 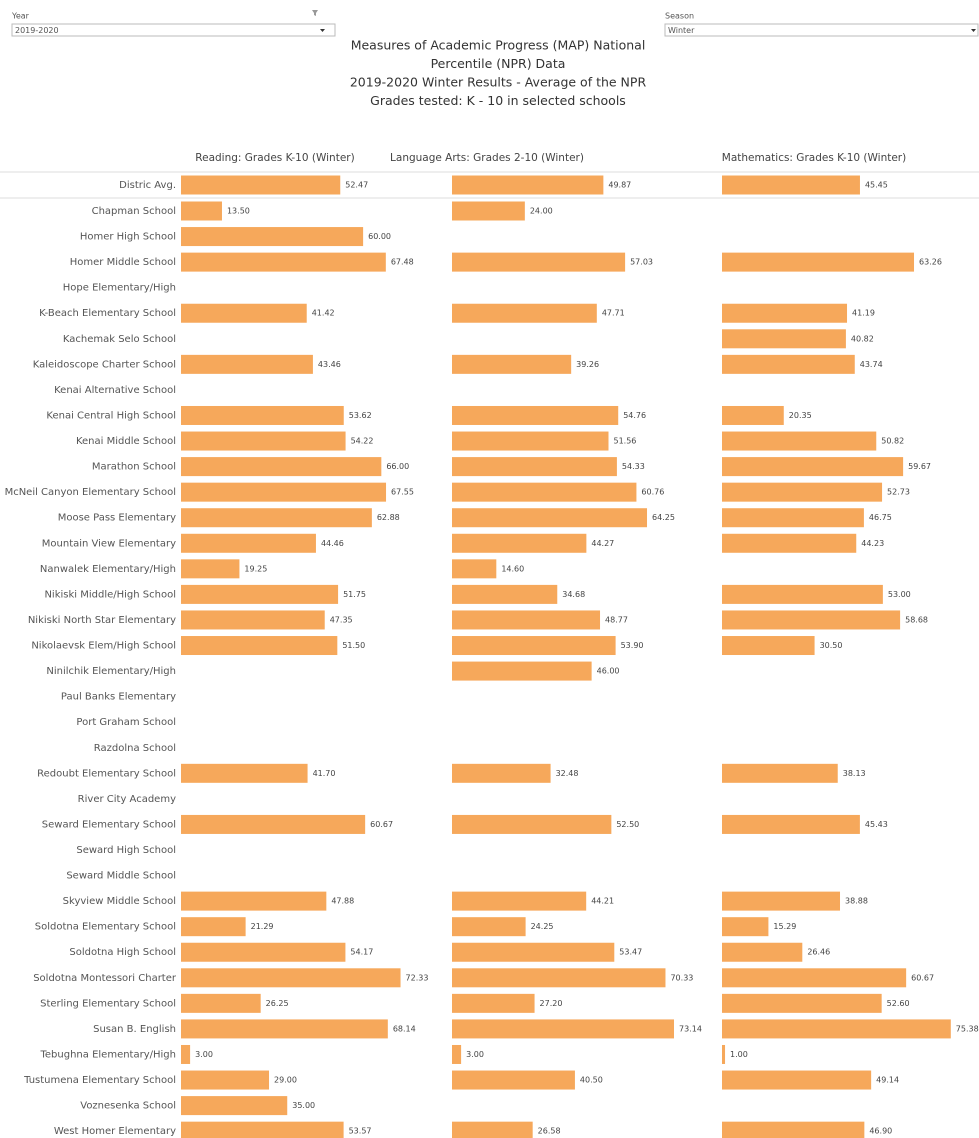 I want to click on value-label: 27.20, so click(x=551, y=1003).